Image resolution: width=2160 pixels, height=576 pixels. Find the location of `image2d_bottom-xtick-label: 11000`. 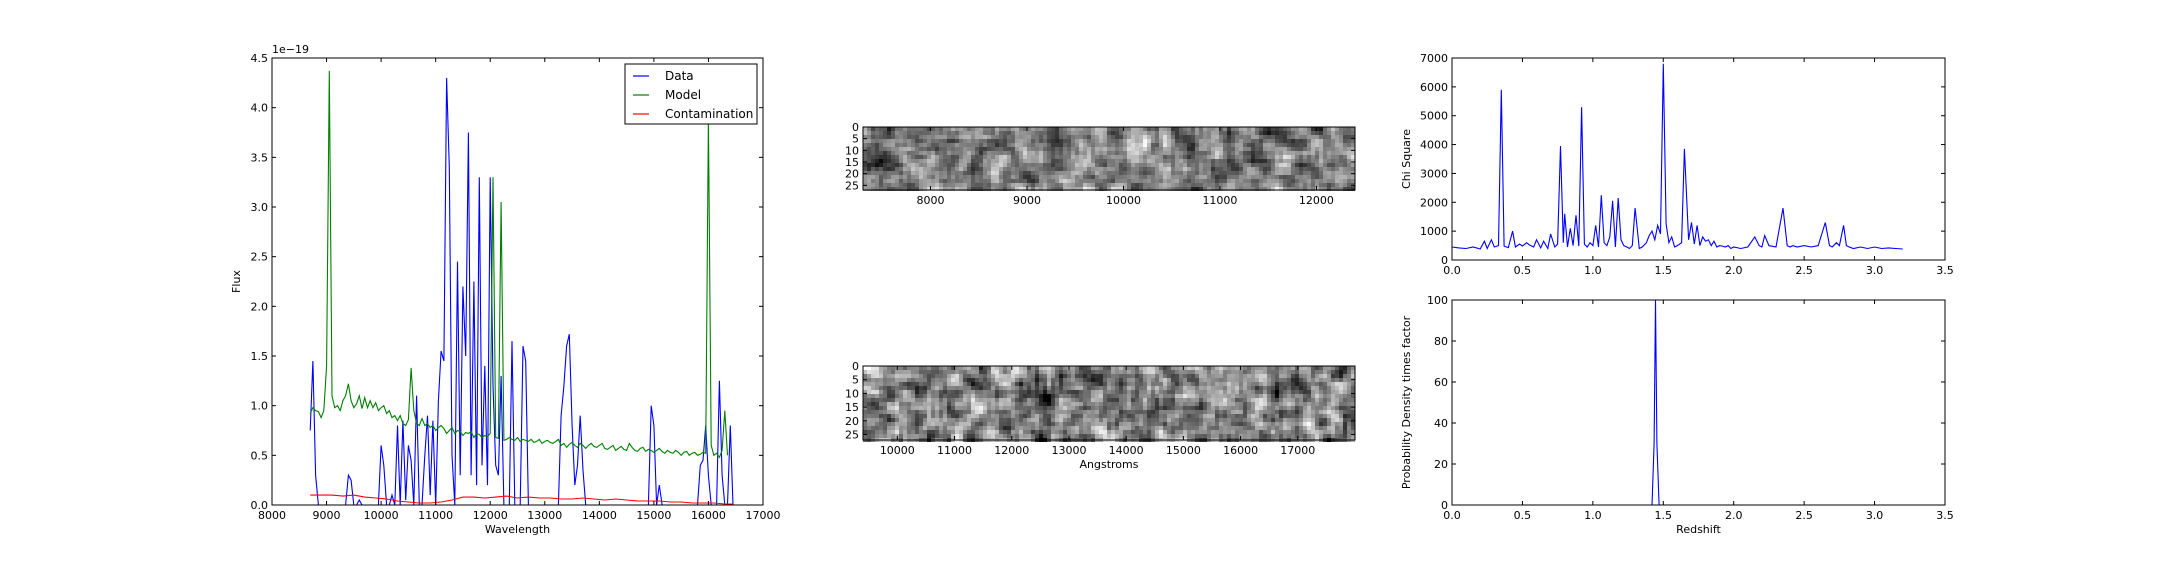

image2d_bottom-xtick-label: 11000 is located at coordinates (954, 450).